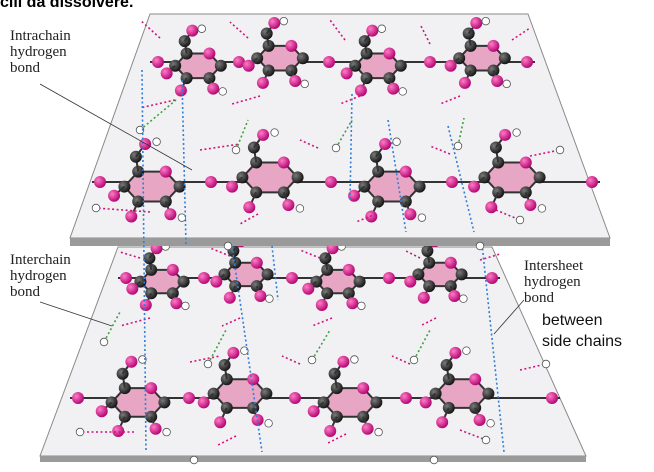  What do you see at coordinates (76, 314) in the screenshot?
I see `interchain-leader-line` at bounding box center [76, 314].